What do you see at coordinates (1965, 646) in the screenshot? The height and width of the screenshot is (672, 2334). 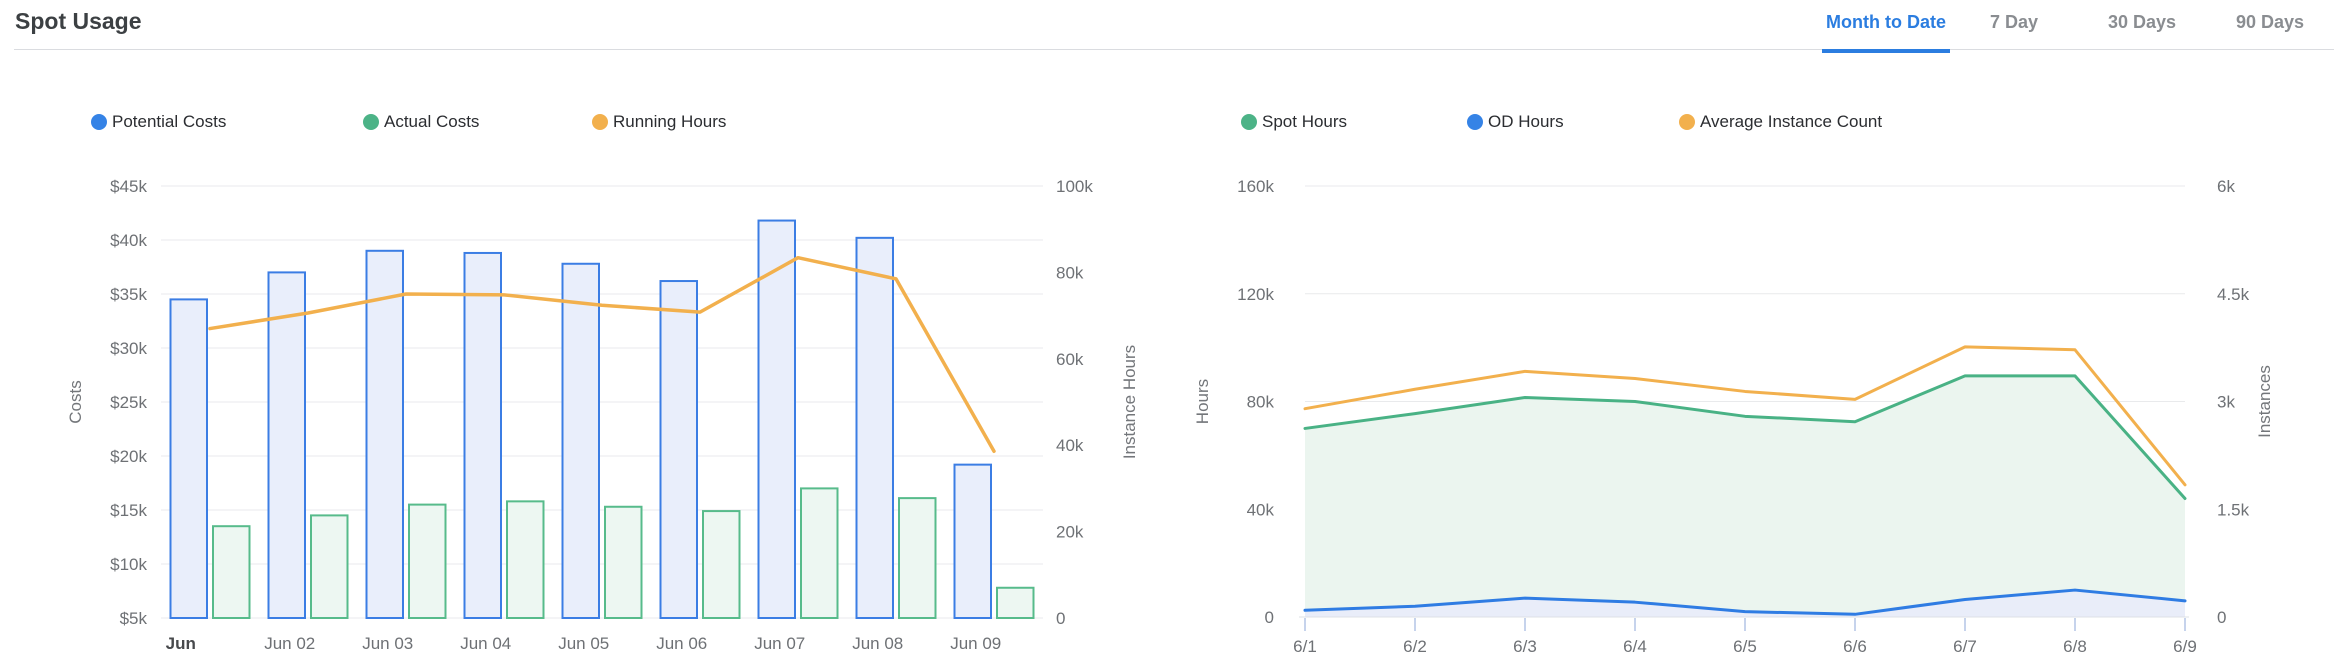 I see `x-axis-label: 6/7` at bounding box center [1965, 646].